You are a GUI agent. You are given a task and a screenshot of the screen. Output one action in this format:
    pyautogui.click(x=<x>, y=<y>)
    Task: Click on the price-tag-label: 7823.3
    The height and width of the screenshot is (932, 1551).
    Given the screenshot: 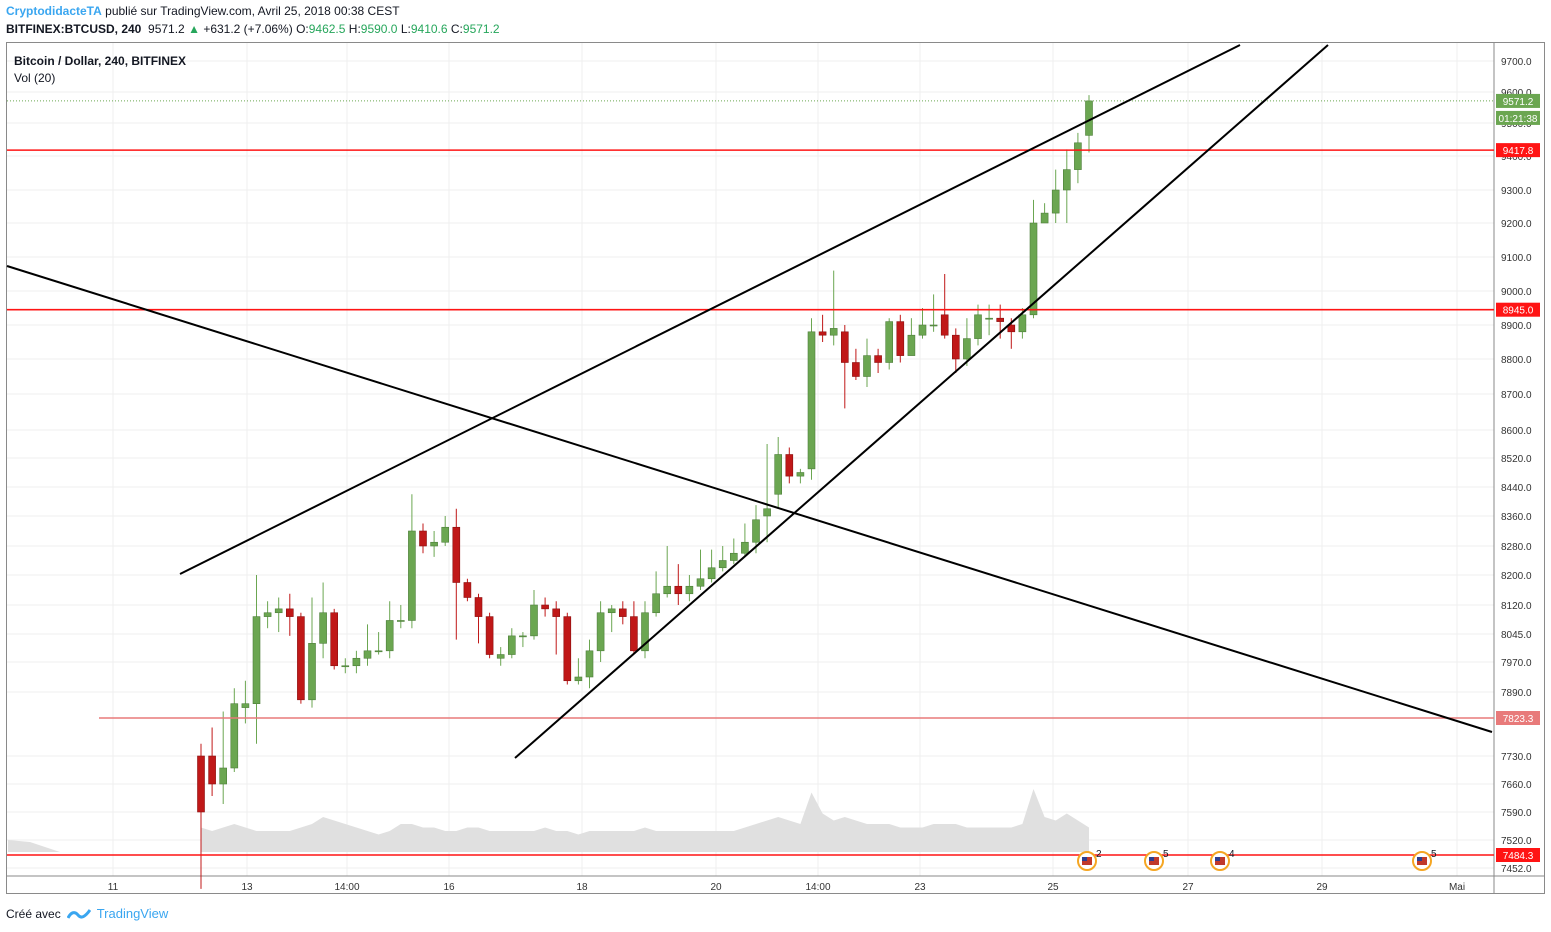 What is the action you would take?
    pyautogui.click(x=1518, y=719)
    